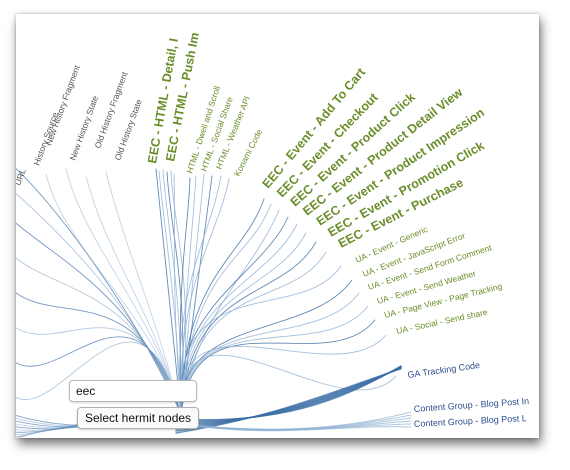  Describe the element at coordinates (83, 128) in the screenshot. I see `node-label: New History State` at that location.